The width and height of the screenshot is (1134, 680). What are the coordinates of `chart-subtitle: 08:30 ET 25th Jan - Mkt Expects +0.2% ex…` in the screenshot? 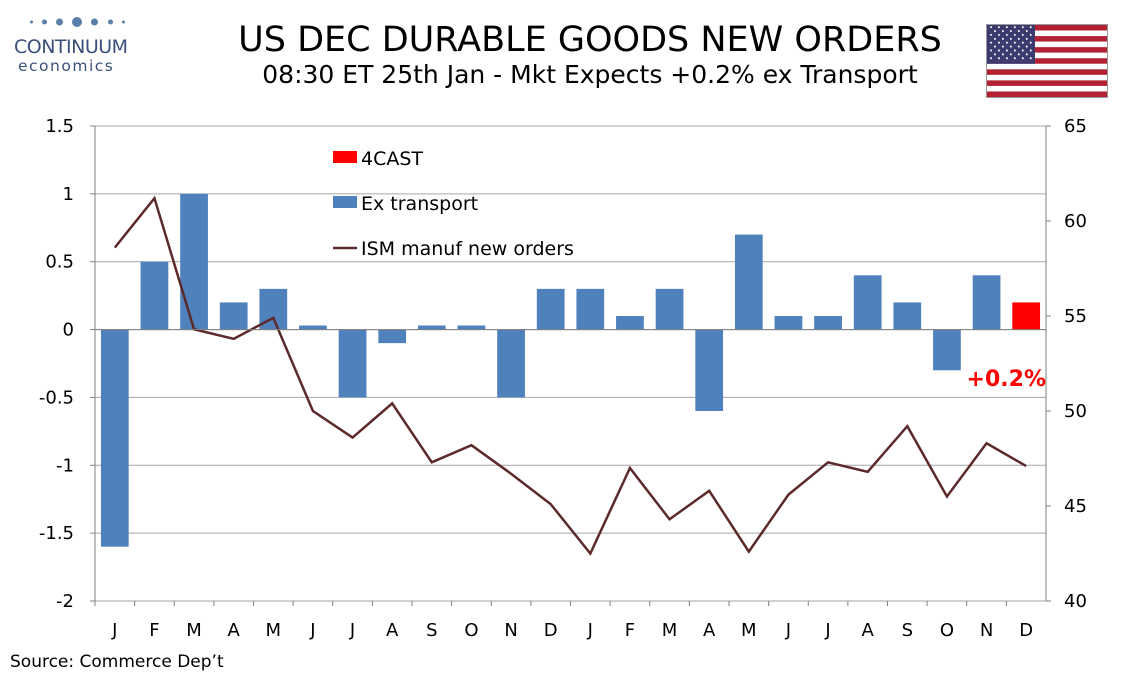 It's located at (590, 74).